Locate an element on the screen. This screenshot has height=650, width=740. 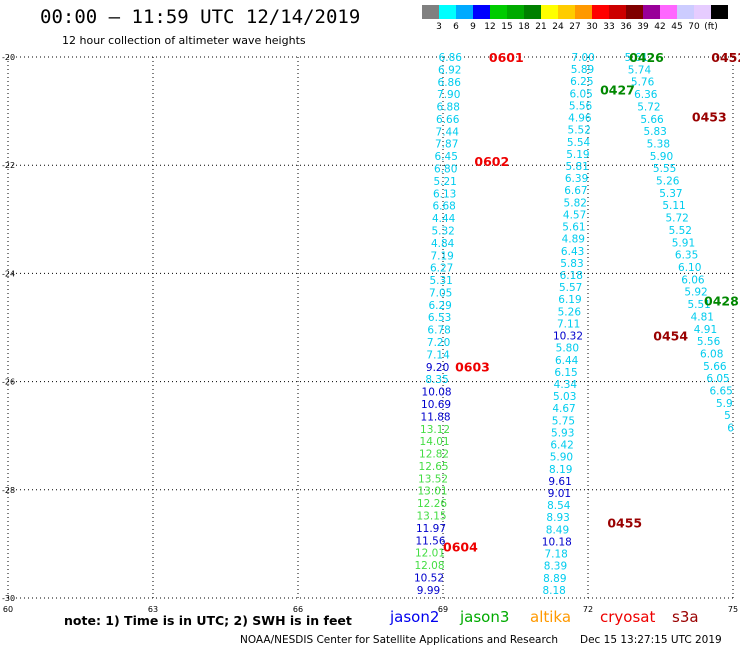
swh-value: 12.26 is located at coordinates (432, 504).